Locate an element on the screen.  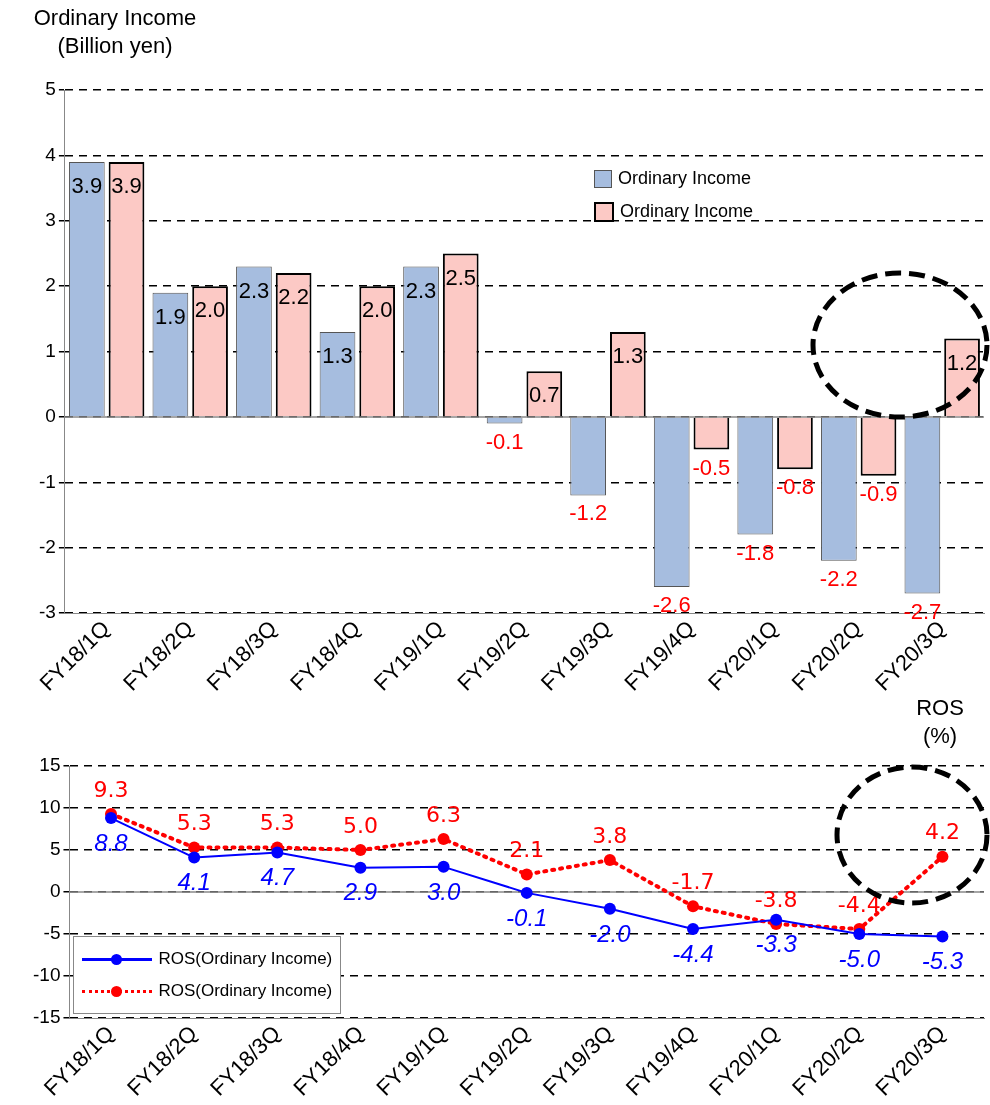
data-label: -2.0 is located at coordinates (610, 933).